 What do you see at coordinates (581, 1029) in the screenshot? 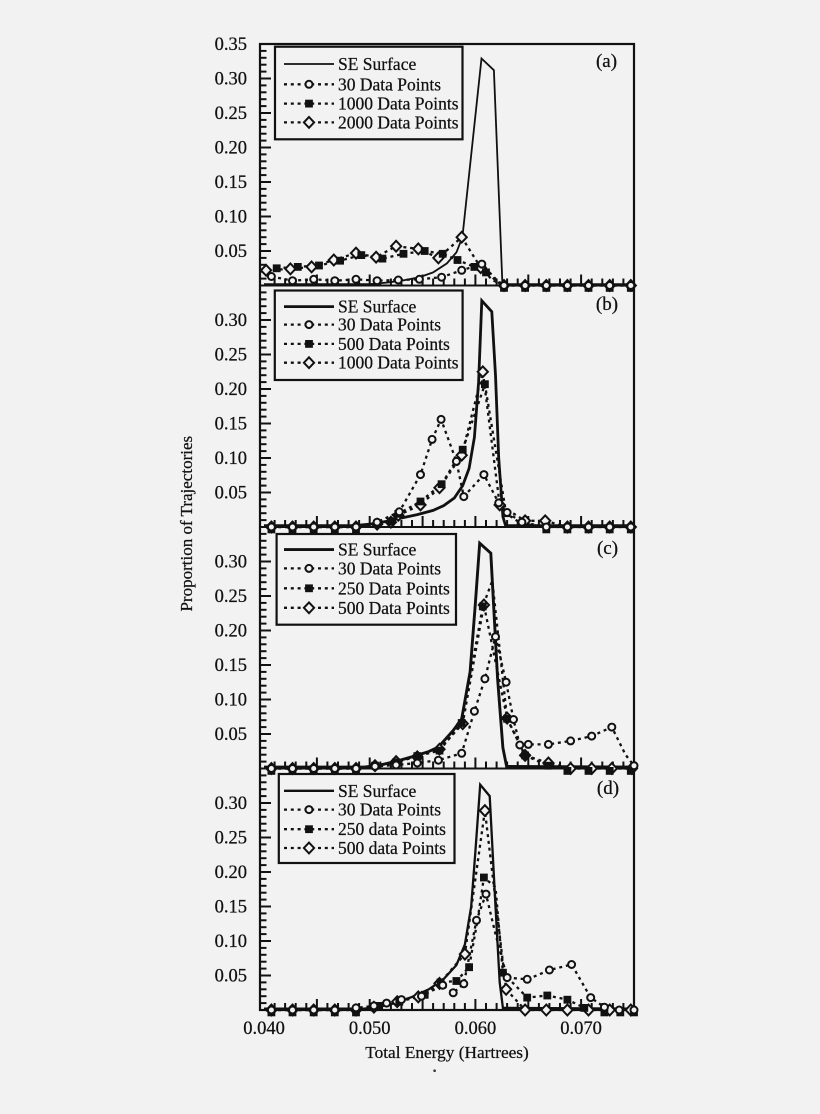
I see `svg-text: 0.070` at bounding box center [581, 1029].